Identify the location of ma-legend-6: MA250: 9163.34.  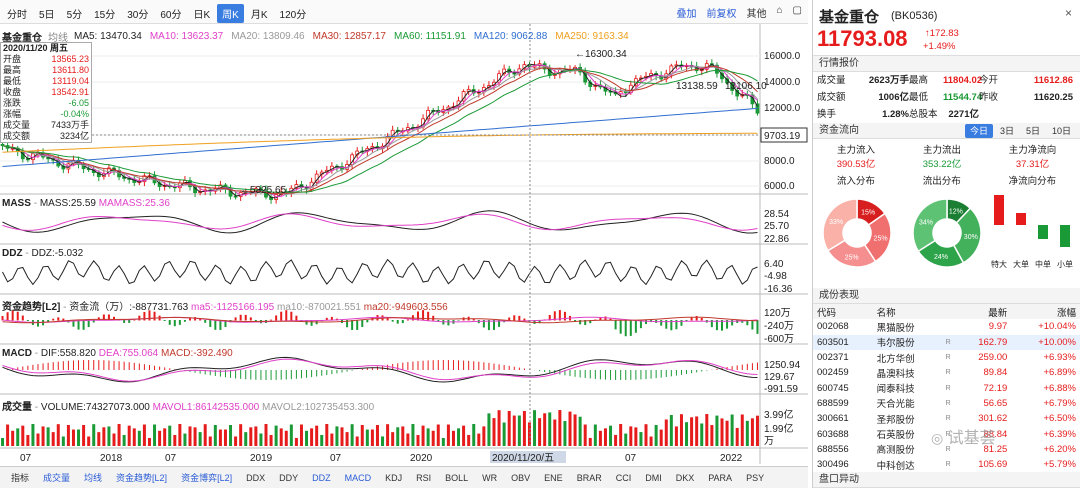
(592, 36).